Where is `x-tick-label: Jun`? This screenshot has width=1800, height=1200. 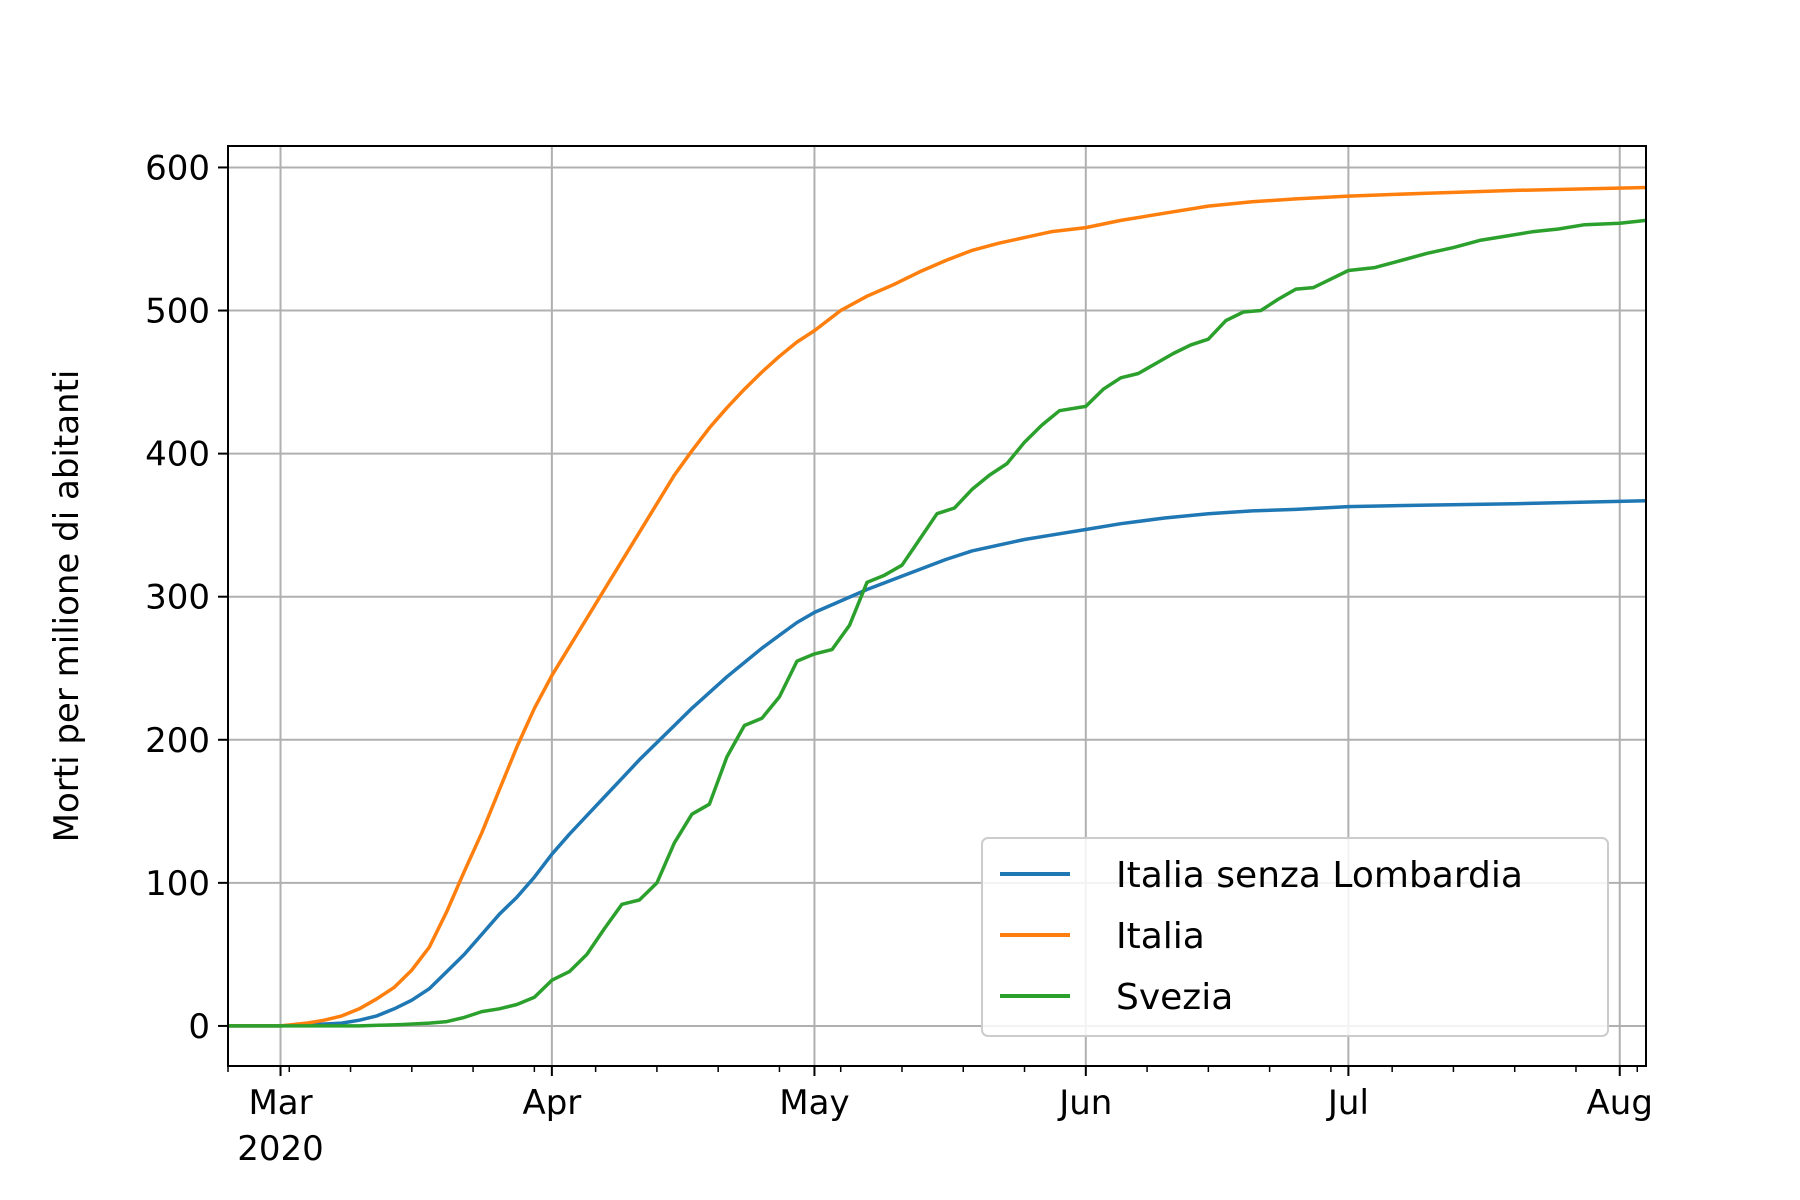
x-tick-label: Jun is located at coordinates (1084, 1103).